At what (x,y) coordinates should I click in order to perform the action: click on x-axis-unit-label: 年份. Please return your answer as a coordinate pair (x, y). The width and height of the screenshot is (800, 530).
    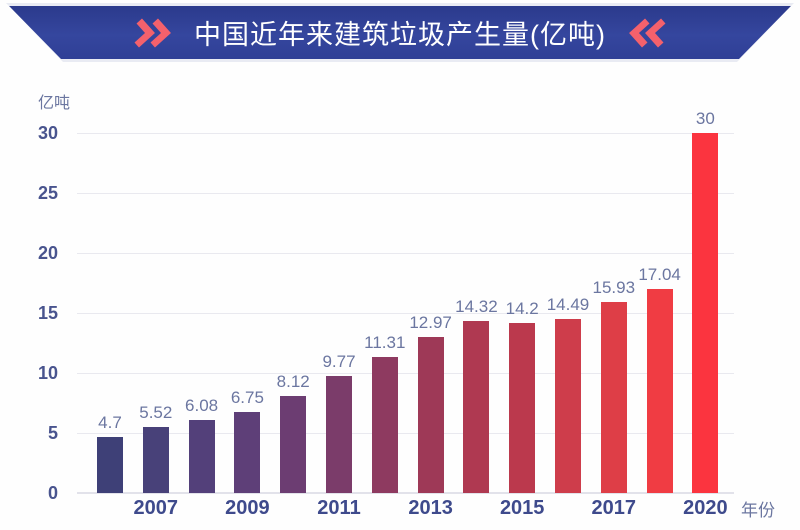
    Looking at the image, I should click on (758, 510).